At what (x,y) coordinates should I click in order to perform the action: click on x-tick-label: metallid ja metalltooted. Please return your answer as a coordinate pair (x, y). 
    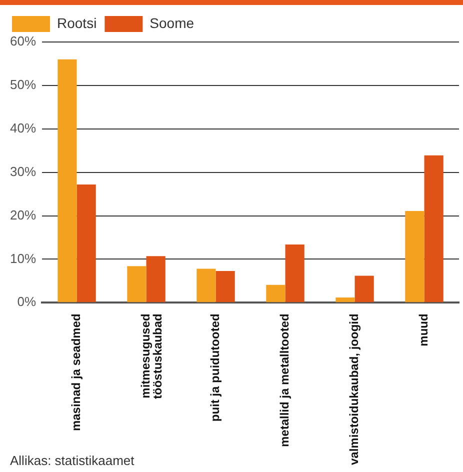
    Looking at the image, I should click on (285, 381).